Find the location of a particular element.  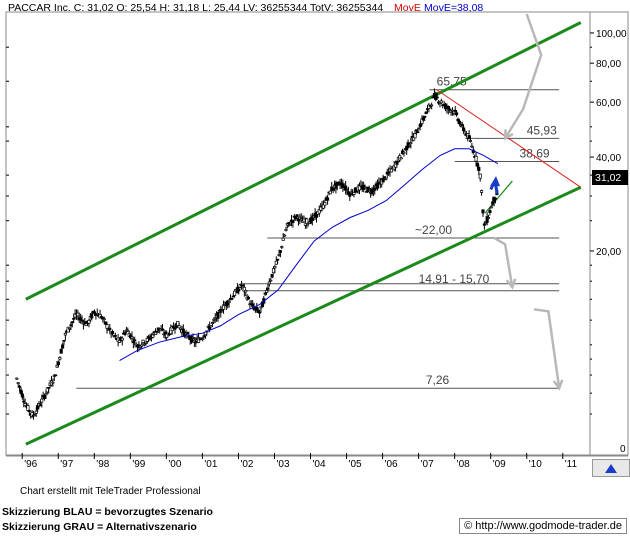

axis-scale-button is located at coordinates (611, 468).